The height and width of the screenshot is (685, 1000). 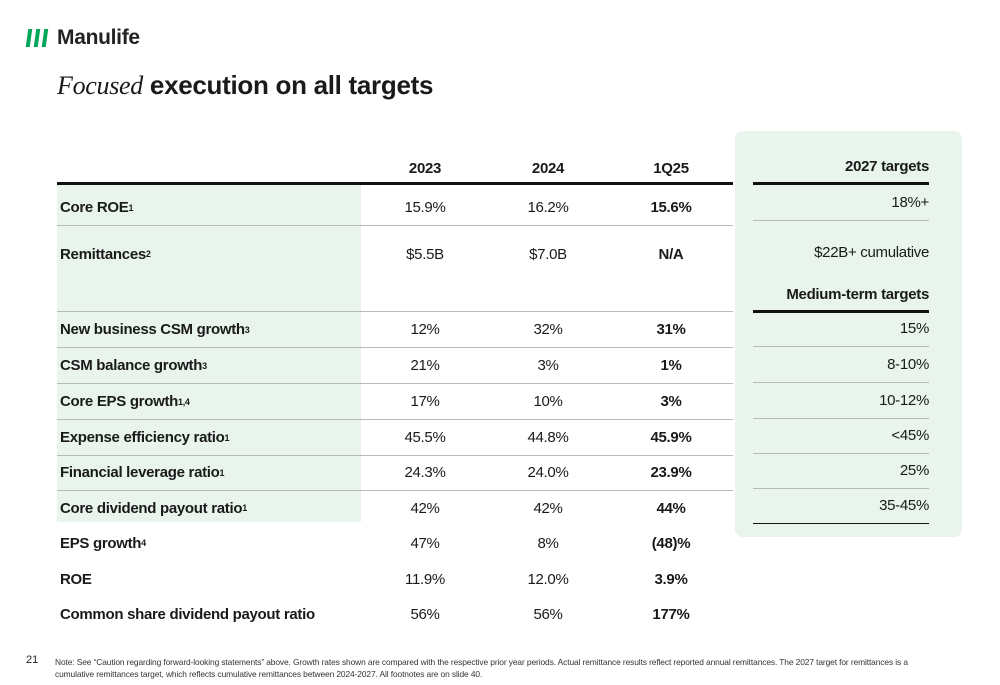 I want to click on value-1q25: 3%, so click(x=671, y=401).